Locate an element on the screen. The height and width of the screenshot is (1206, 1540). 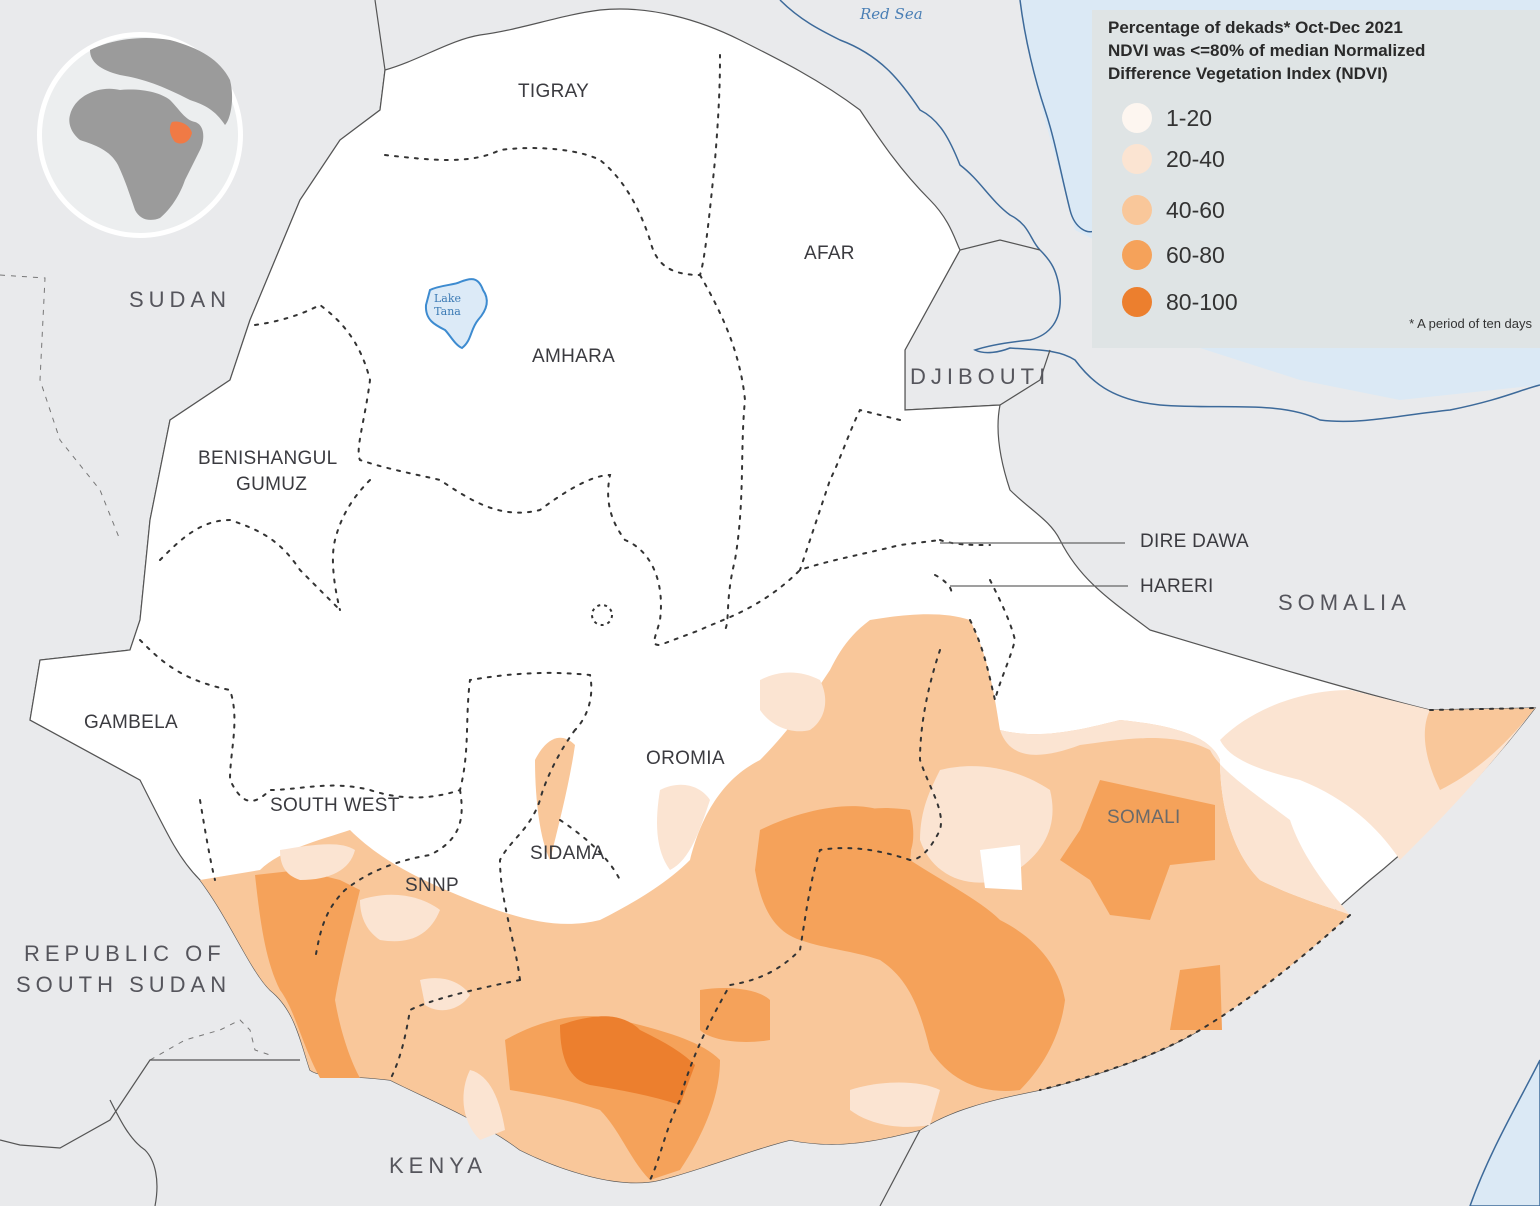
label-somali: SOMALI is located at coordinates (1144, 817).